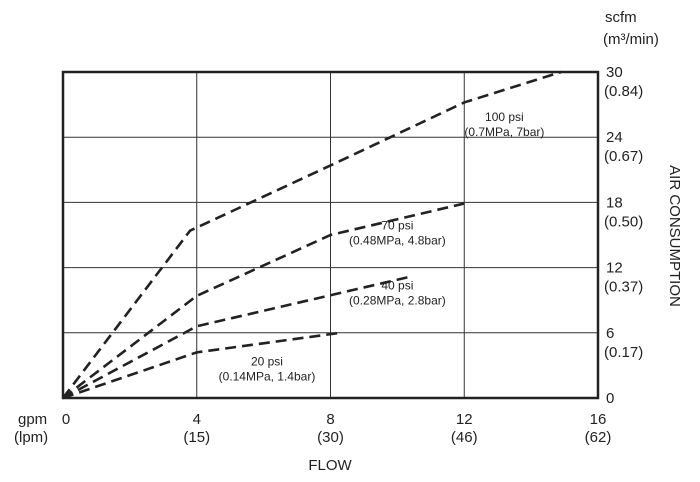 This screenshot has height=482, width=700. Describe the element at coordinates (598, 437) in the screenshot. I see `x-tick-alt-label: (62)` at that location.